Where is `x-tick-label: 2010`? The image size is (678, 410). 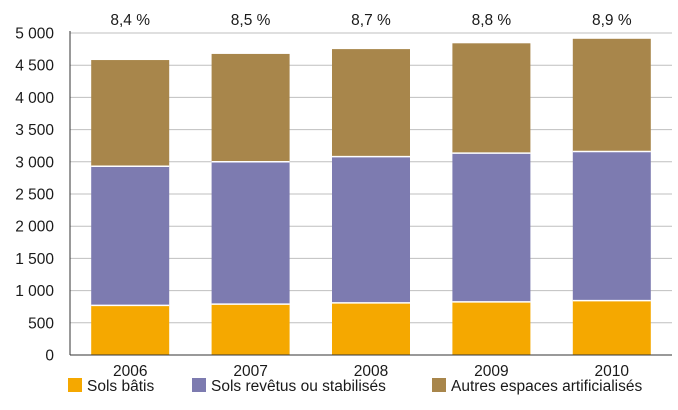
x-tick-label: 2010 is located at coordinates (612, 371).